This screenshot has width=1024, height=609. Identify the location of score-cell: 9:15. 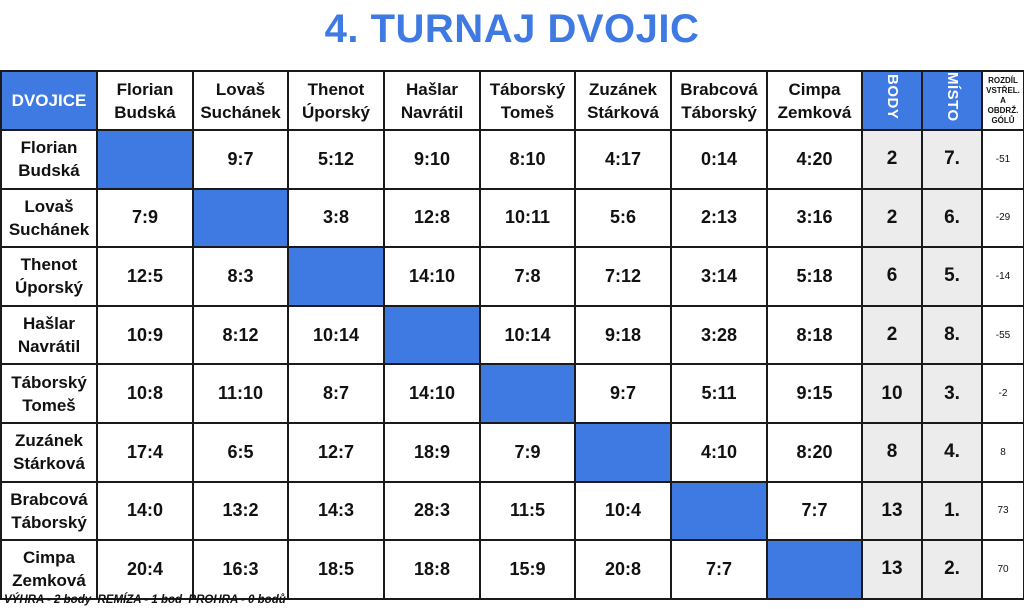
(814, 393).